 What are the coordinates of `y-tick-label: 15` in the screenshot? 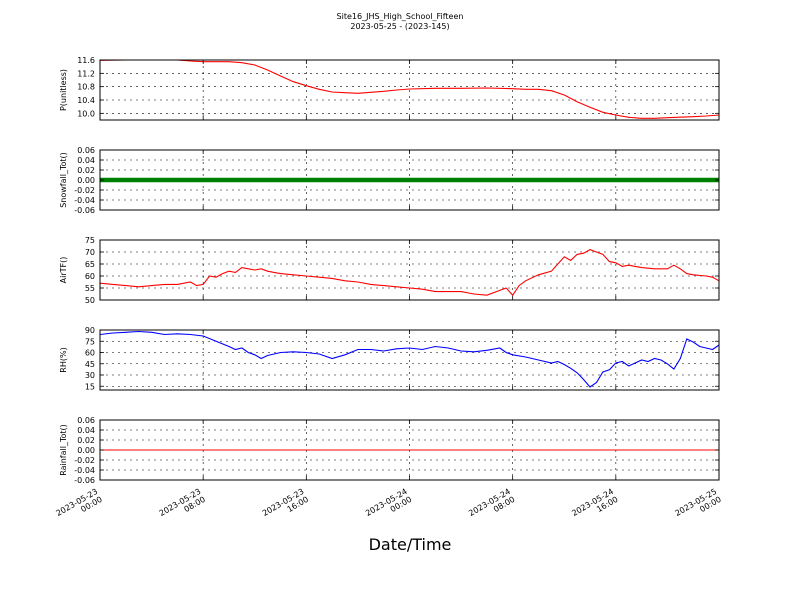 It's located at (90, 386).